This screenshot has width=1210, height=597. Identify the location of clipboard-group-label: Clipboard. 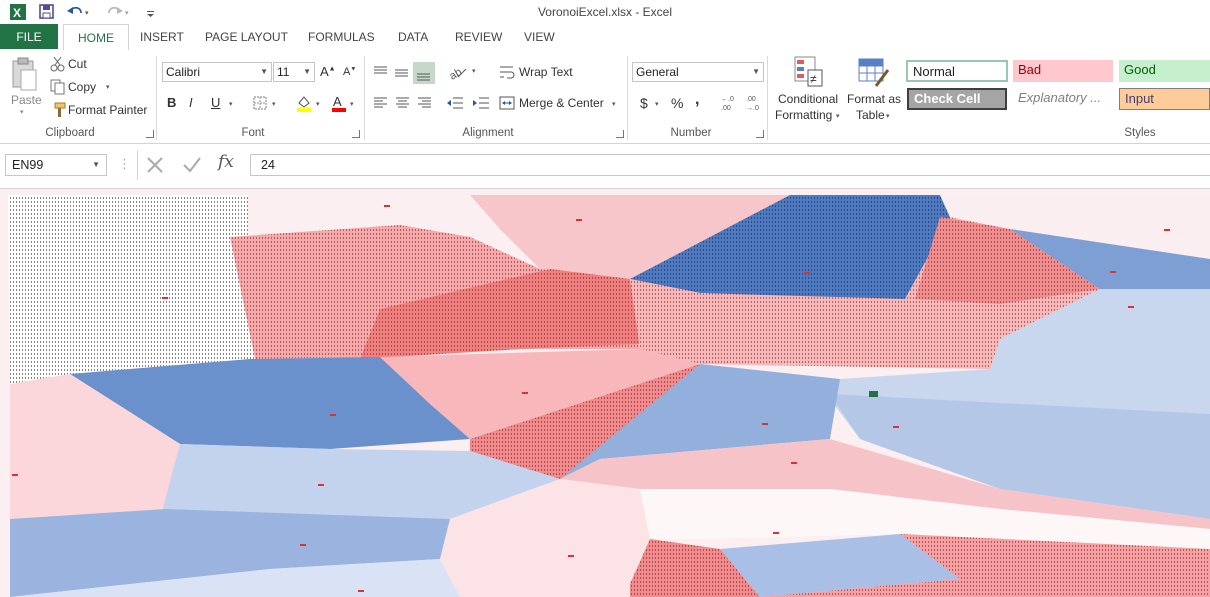
(70, 133).